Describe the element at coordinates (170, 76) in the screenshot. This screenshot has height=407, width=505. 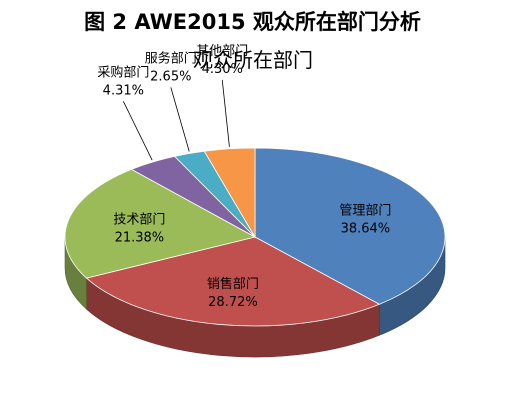
I see `slice-5-value-label: 2.65%` at that location.